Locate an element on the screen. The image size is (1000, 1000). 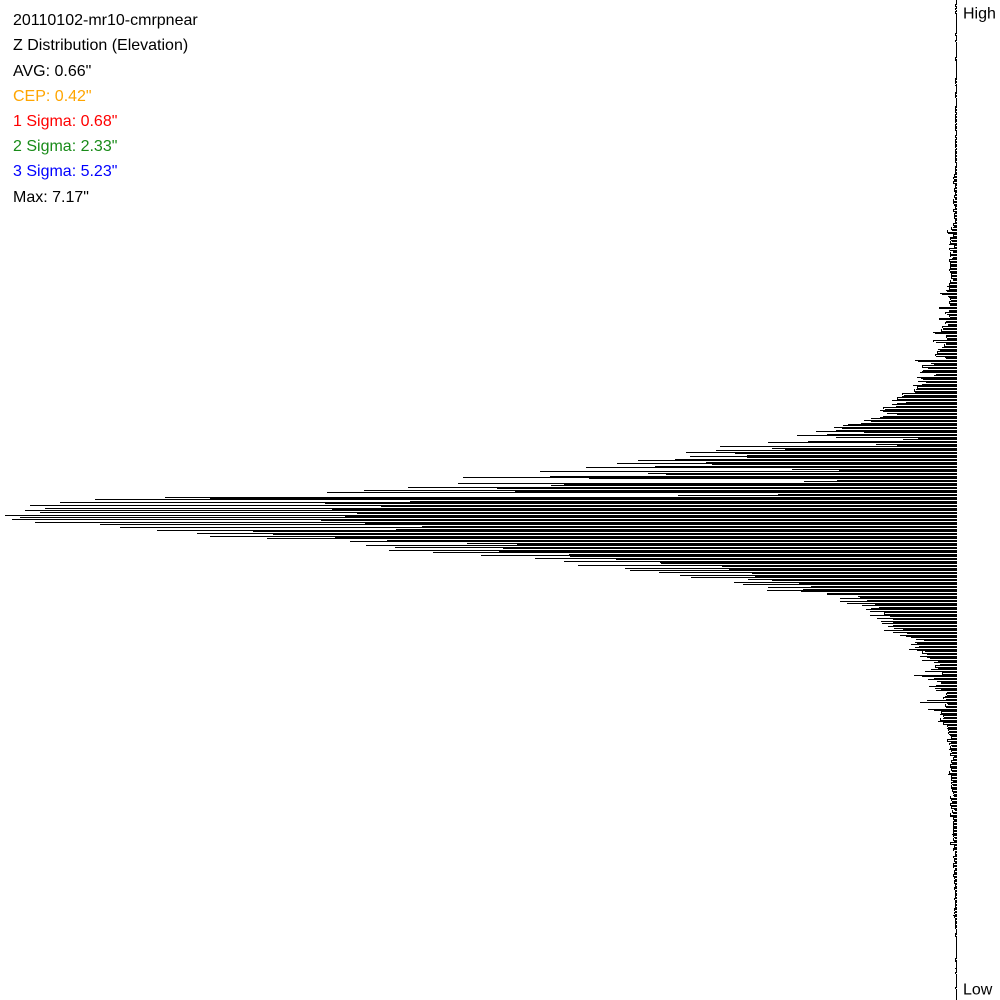
svg-text: 1 Sigma: 0.68" is located at coordinates (65, 121).